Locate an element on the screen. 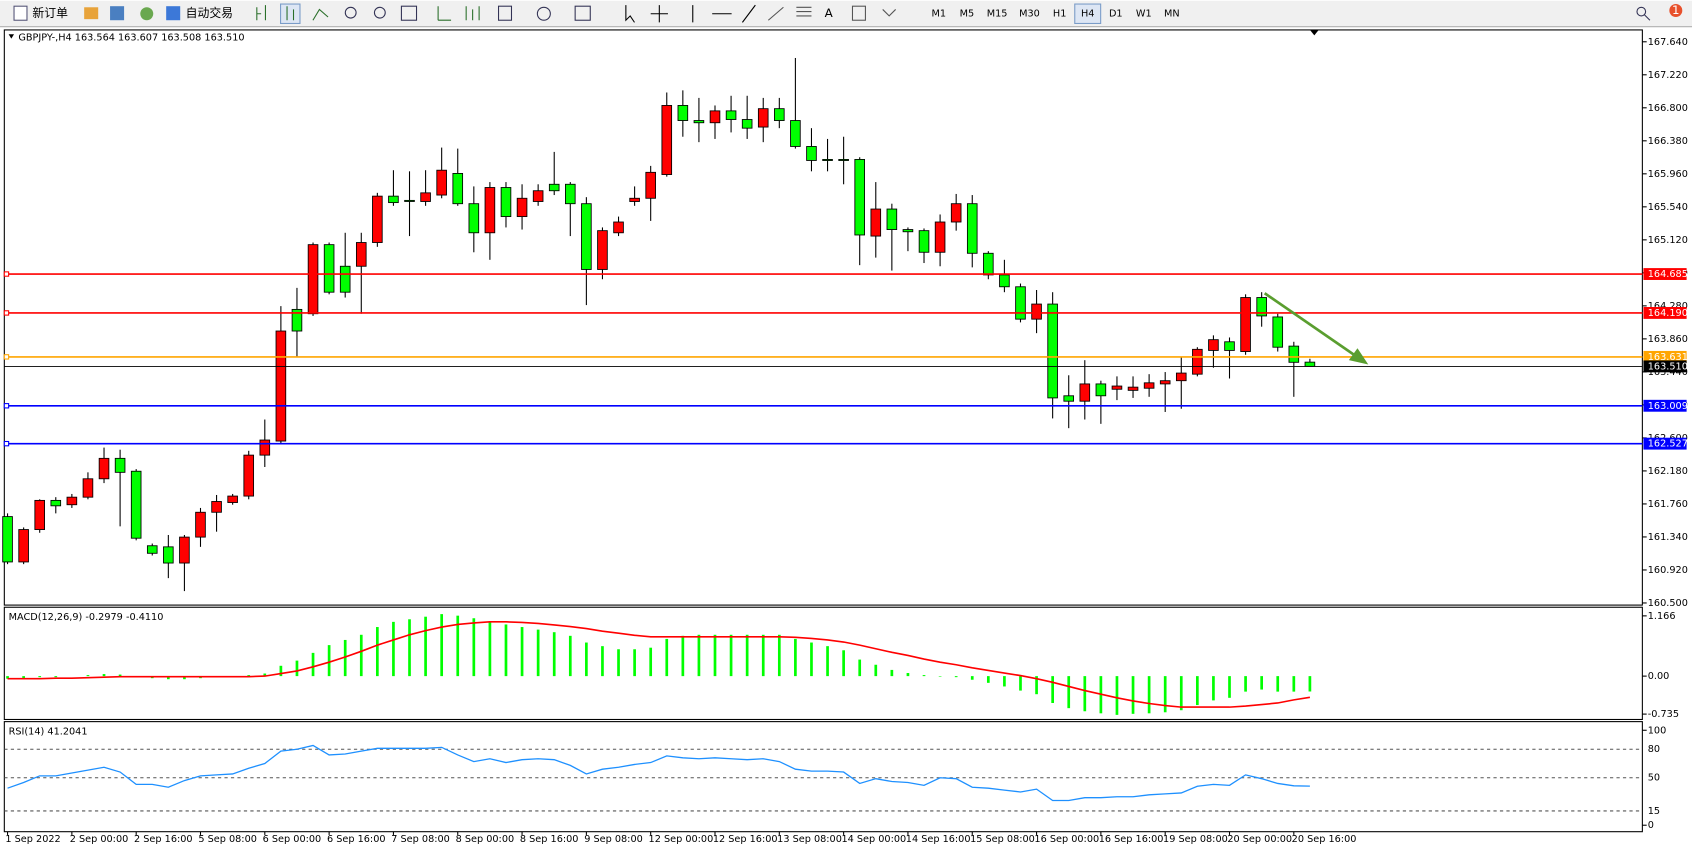 This screenshot has height=853, width=1692. y-tick-label: 160.920 is located at coordinates (1668, 570).